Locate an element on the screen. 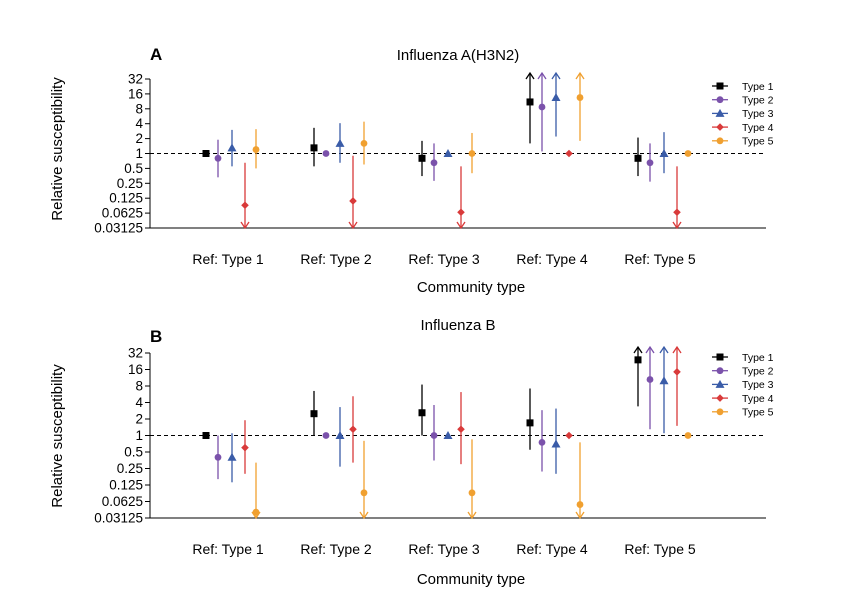 Image resolution: width=846 pixels, height=599 pixels. category-label: Ref: Type 5 is located at coordinates (660, 549).